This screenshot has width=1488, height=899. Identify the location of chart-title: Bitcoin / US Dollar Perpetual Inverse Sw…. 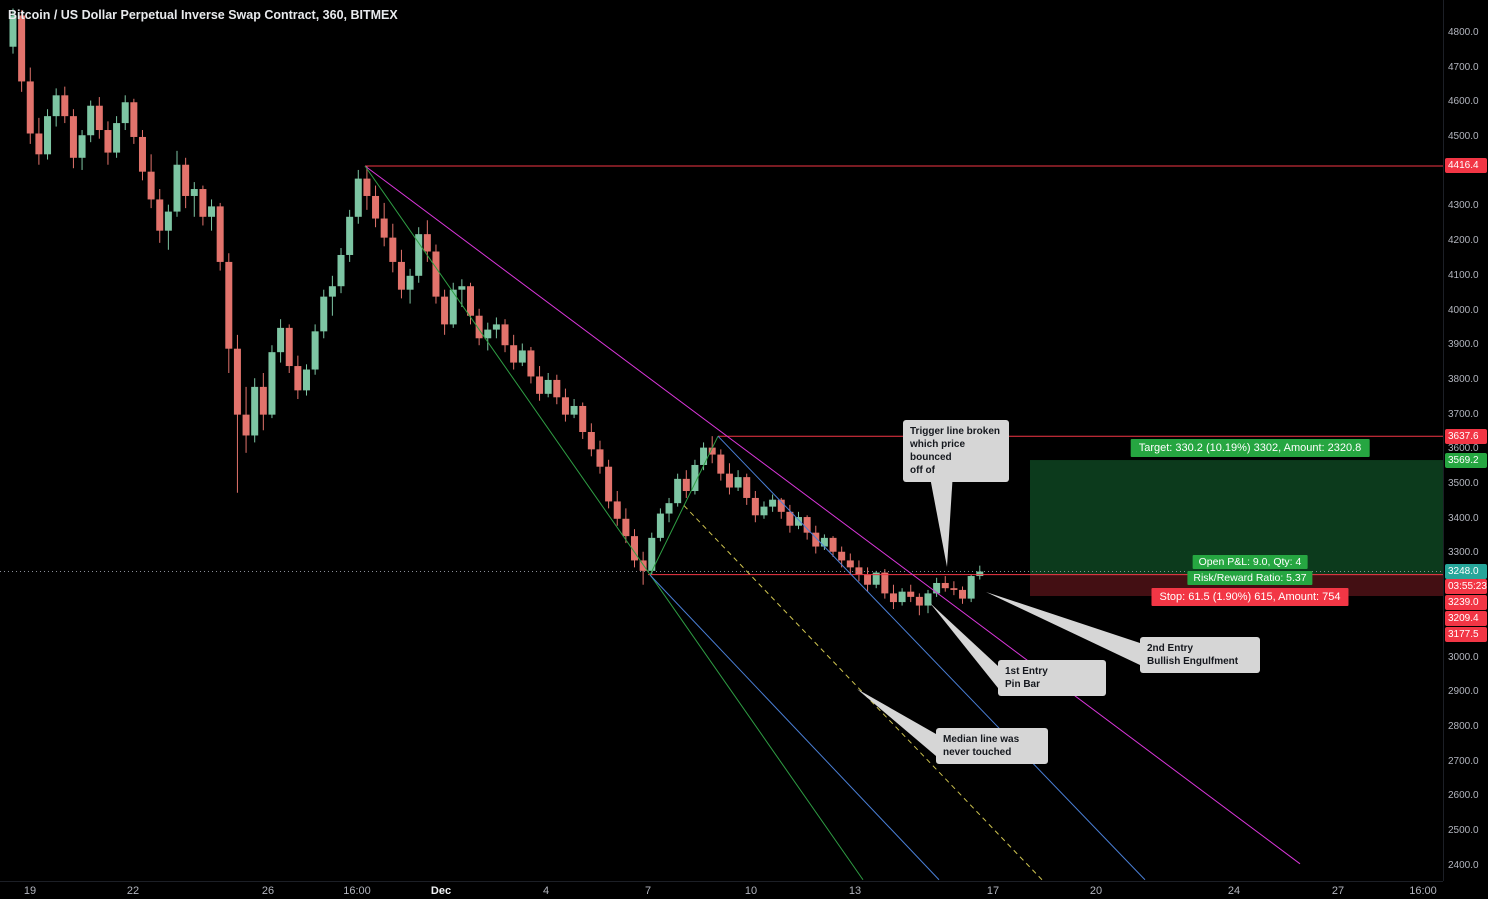
(203, 15).